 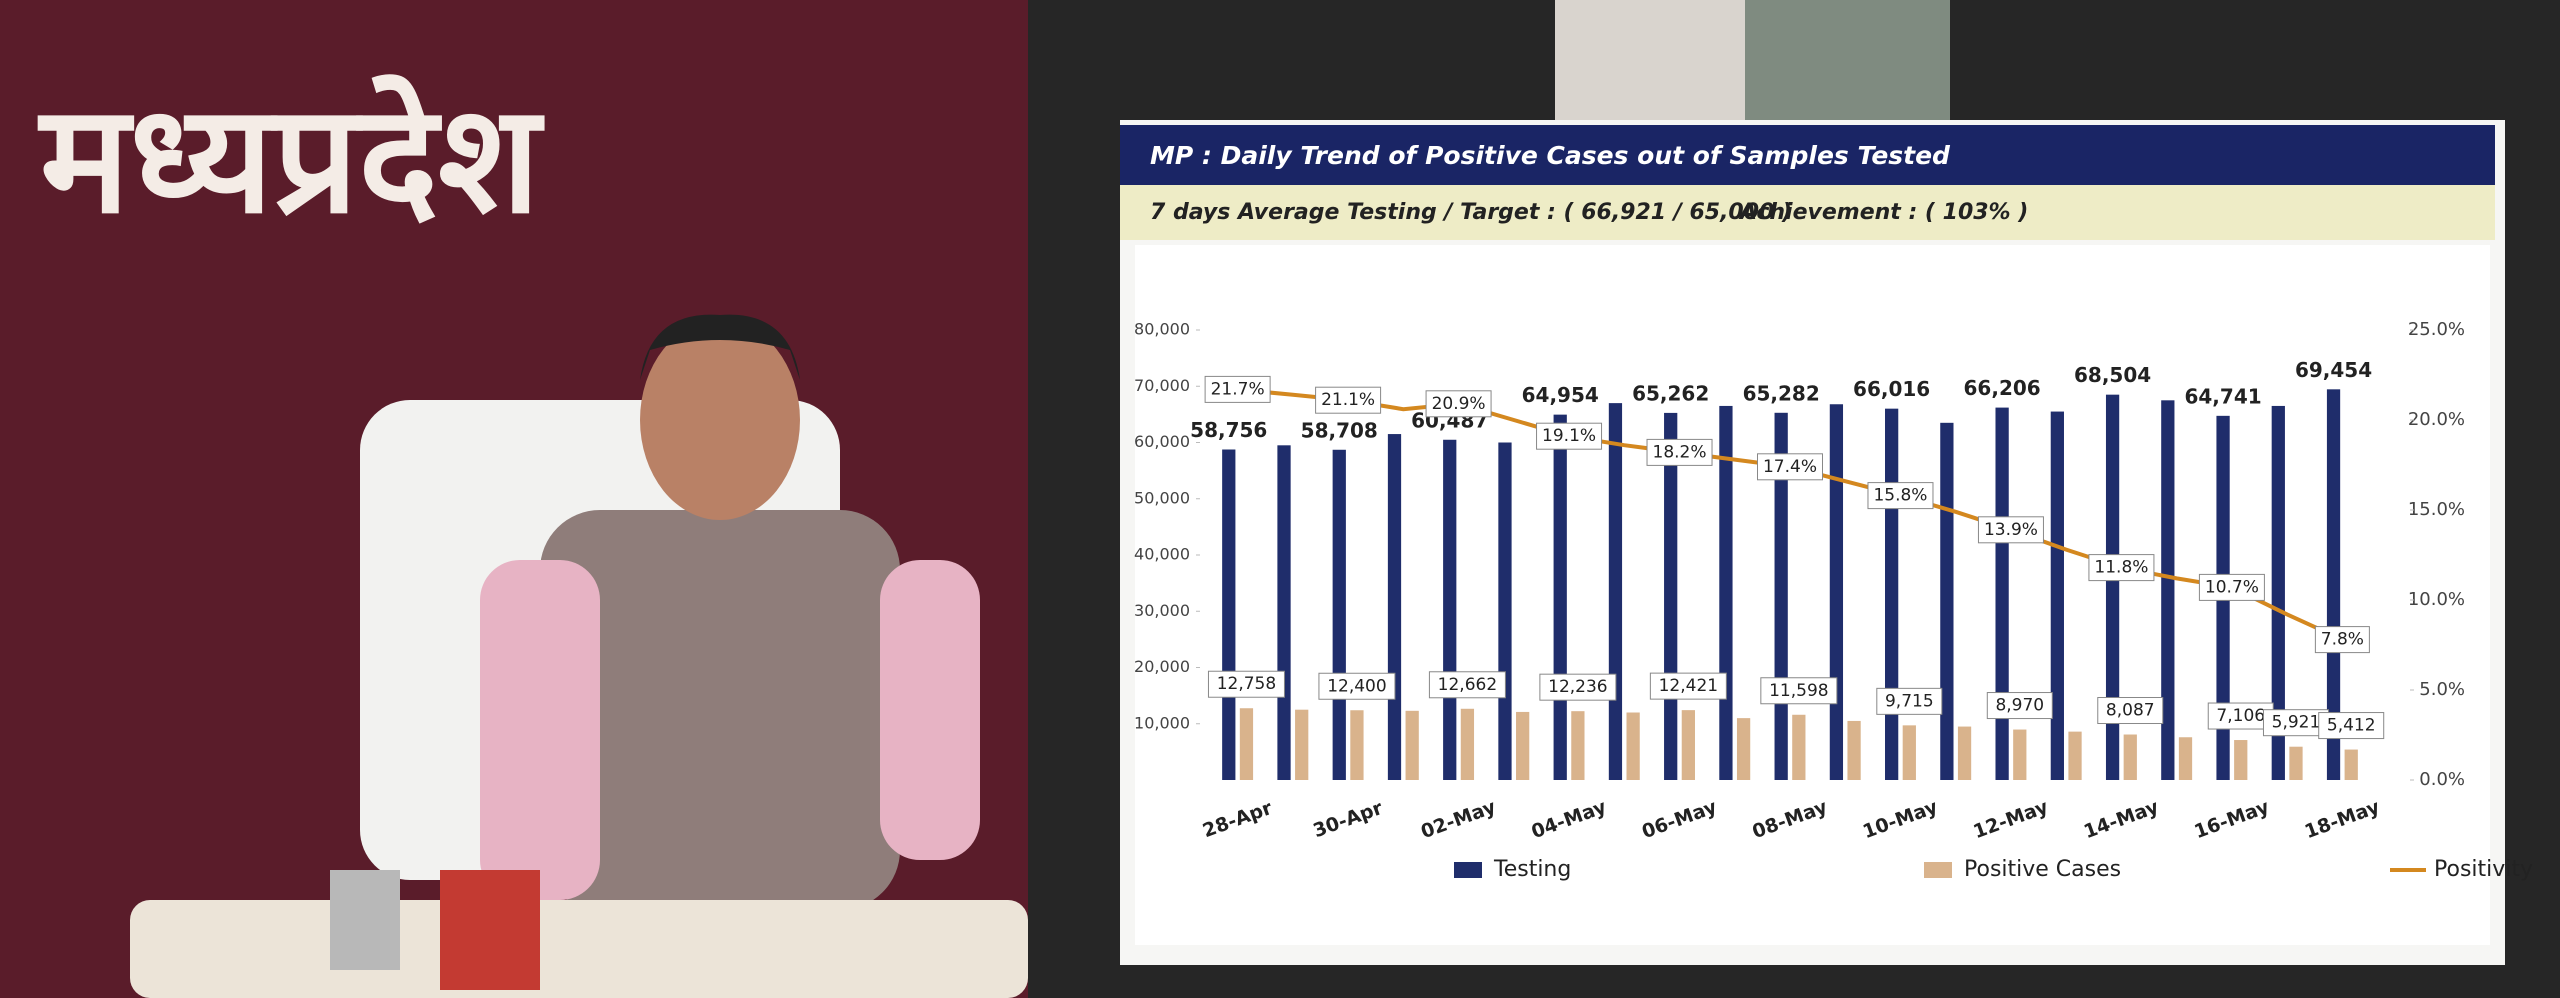 What do you see at coordinates (1883, 212) in the screenshot?
I see `achievement: Achievement : ( 103% )` at bounding box center [1883, 212].